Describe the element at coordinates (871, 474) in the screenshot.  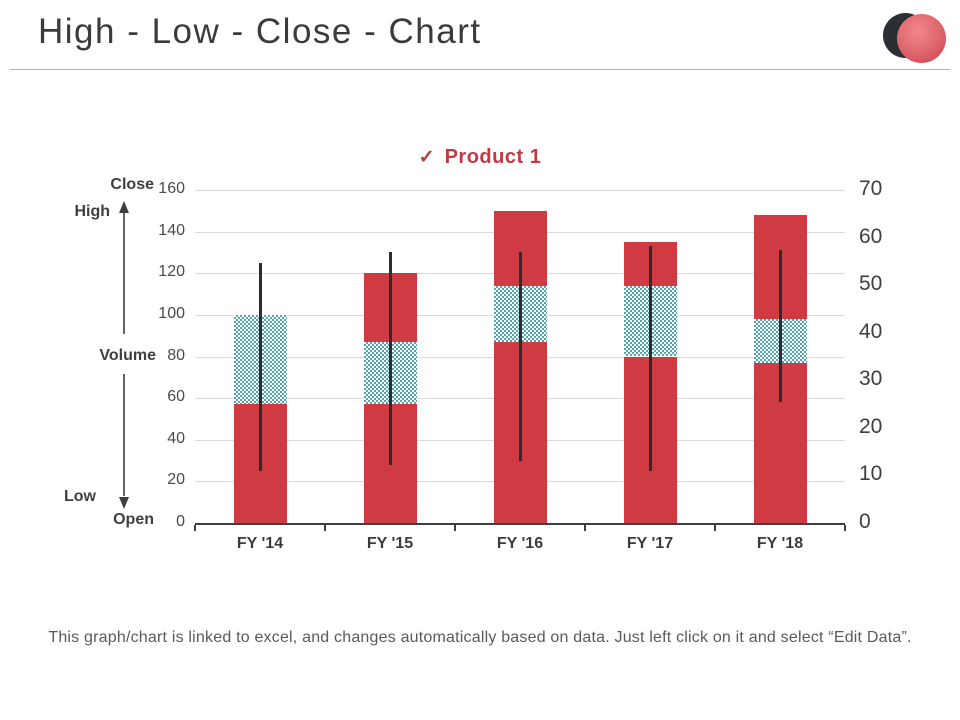
I see `right-axis-tick-label: 10` at that location.